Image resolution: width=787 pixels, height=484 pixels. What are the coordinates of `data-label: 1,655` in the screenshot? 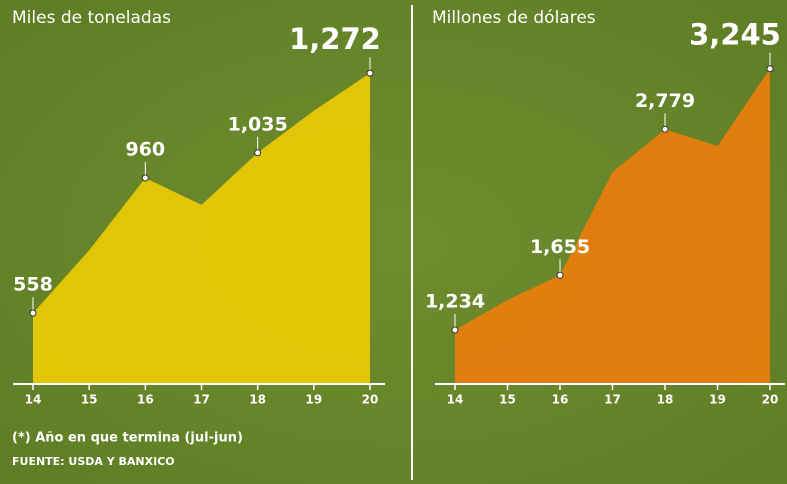 It's located at (560, 247).